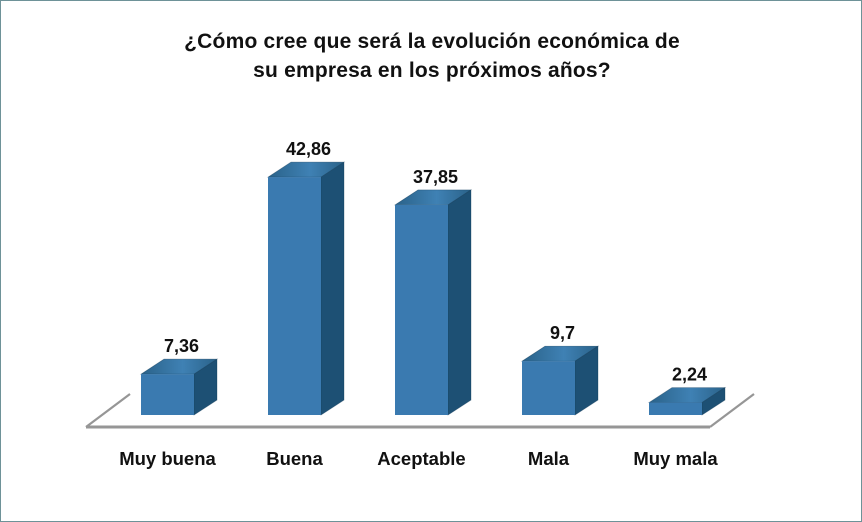 The height and width of the screenshot is (522, 862). I want to click on bar-value-label: 37,85, so click(435, 177).